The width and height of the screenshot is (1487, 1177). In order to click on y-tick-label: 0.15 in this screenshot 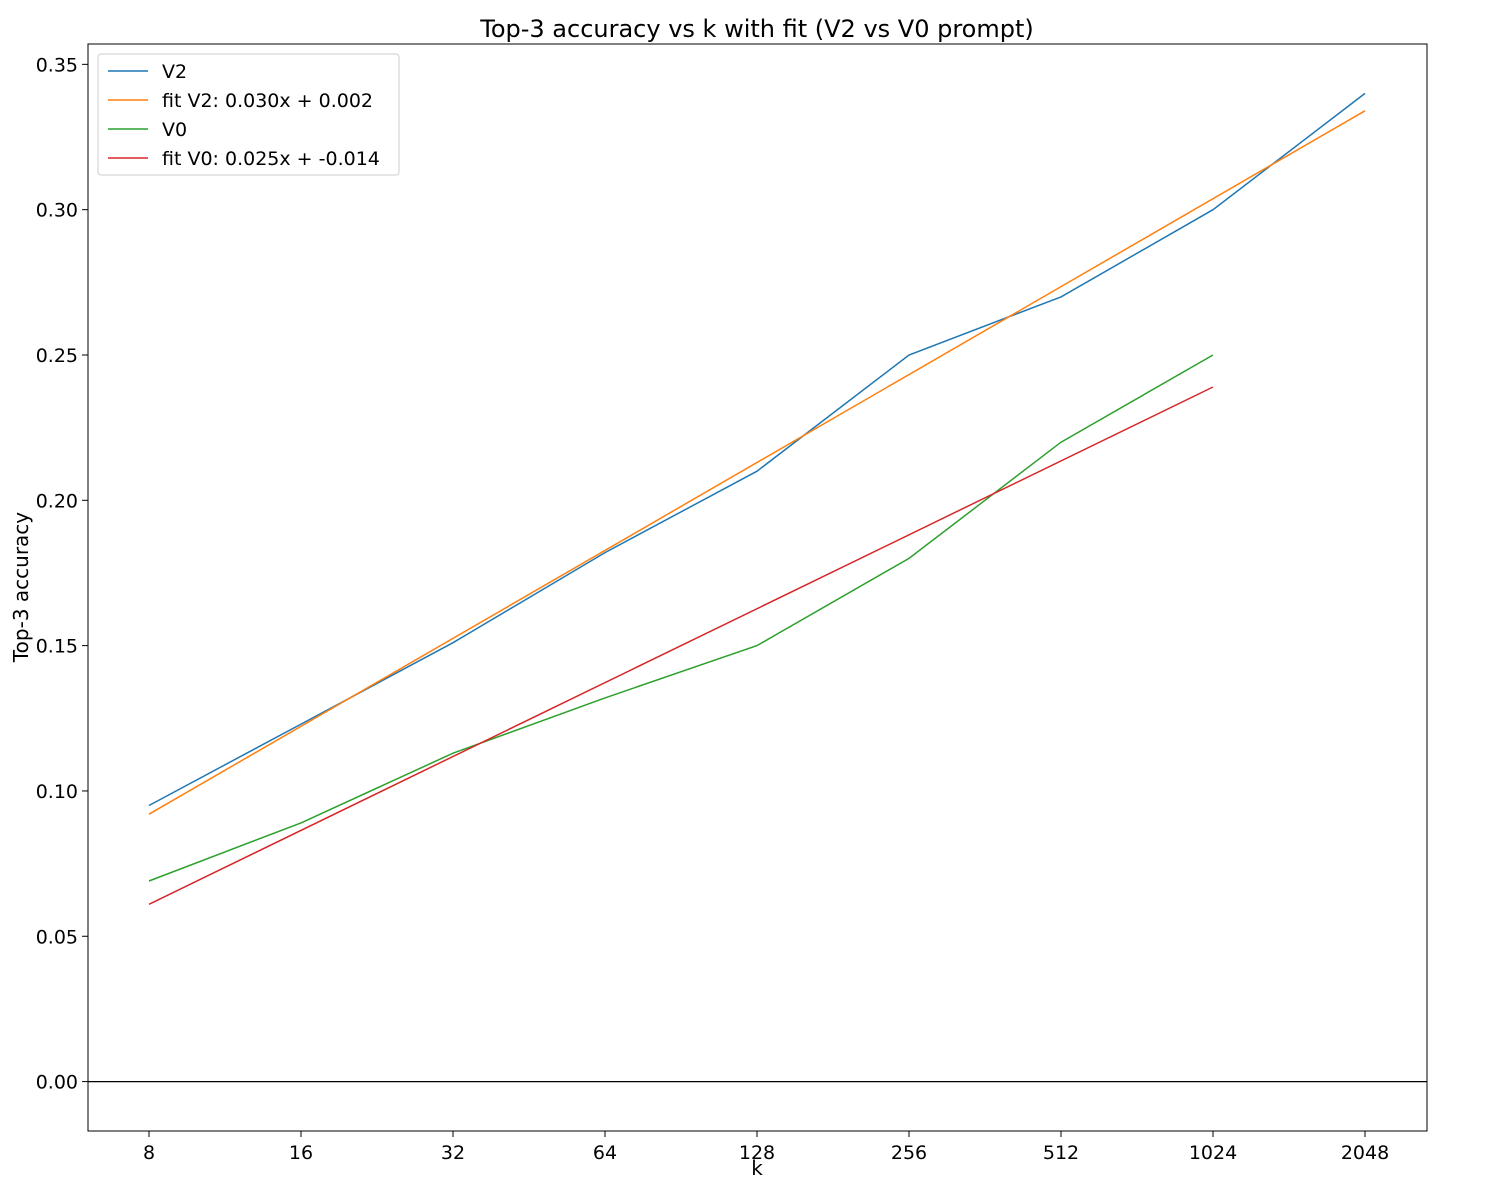, I will do `click(57, 647)`.